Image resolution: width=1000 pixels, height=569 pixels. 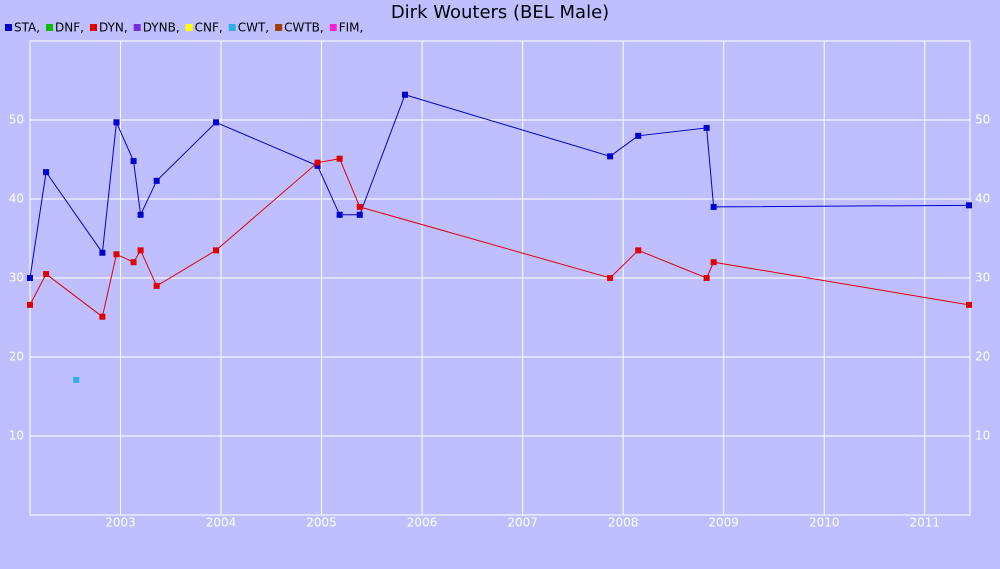 What do you see at coordinates (924, 523) in the screenshot?
I see `x-tick-label: 2011` at bounding box center [924, 523].